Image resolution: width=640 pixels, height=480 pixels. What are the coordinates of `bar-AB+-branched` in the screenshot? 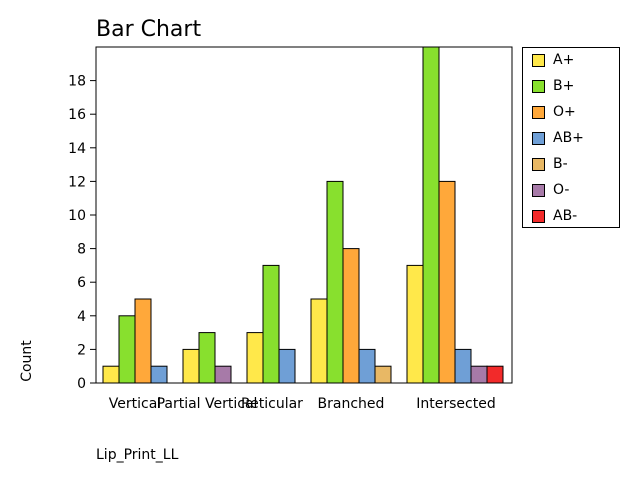 It's located at (367, 366).